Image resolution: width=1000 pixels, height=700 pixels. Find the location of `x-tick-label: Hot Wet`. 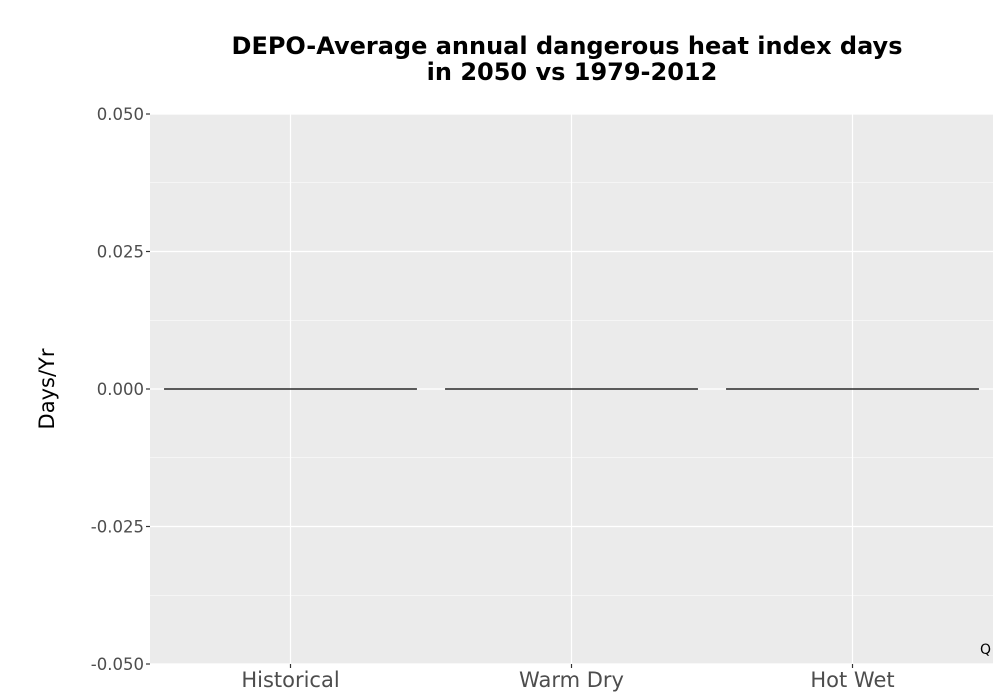

x-tick-label: Hot Wet is located at coordinates (852, 680).